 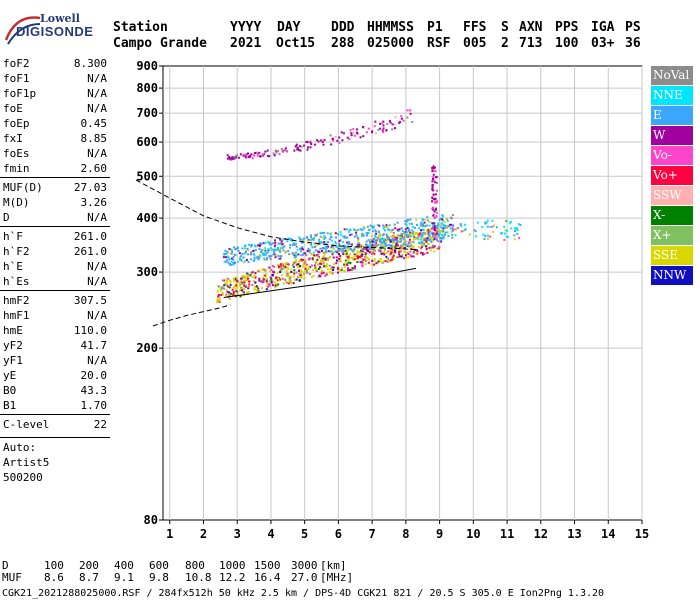 I want to click on param-name: h`F2, so click(x=16, y=251).